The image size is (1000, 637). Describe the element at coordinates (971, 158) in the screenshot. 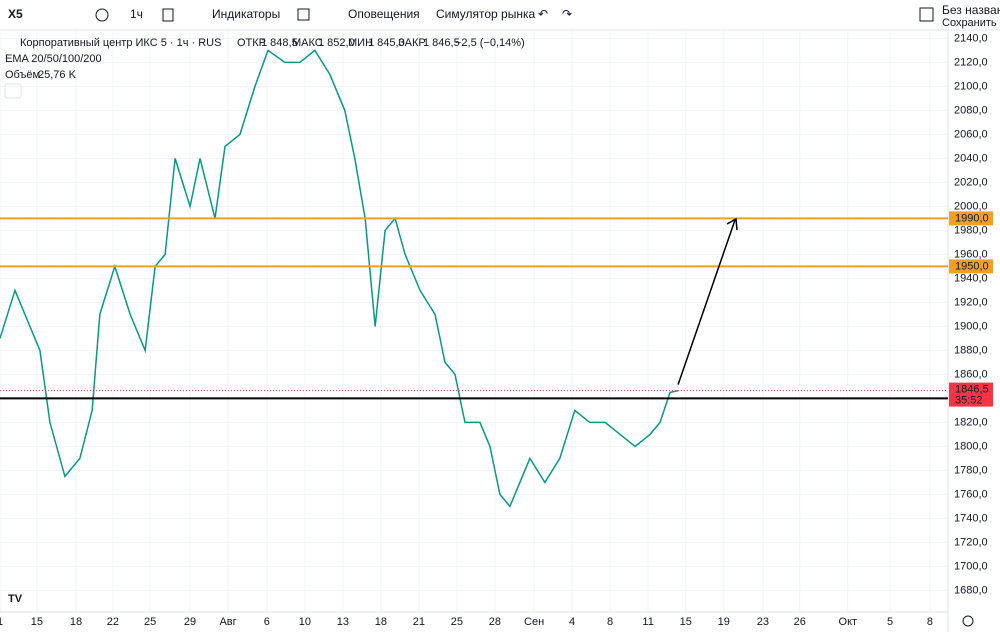

I see `y-tick-label: 2040,0` at that location.